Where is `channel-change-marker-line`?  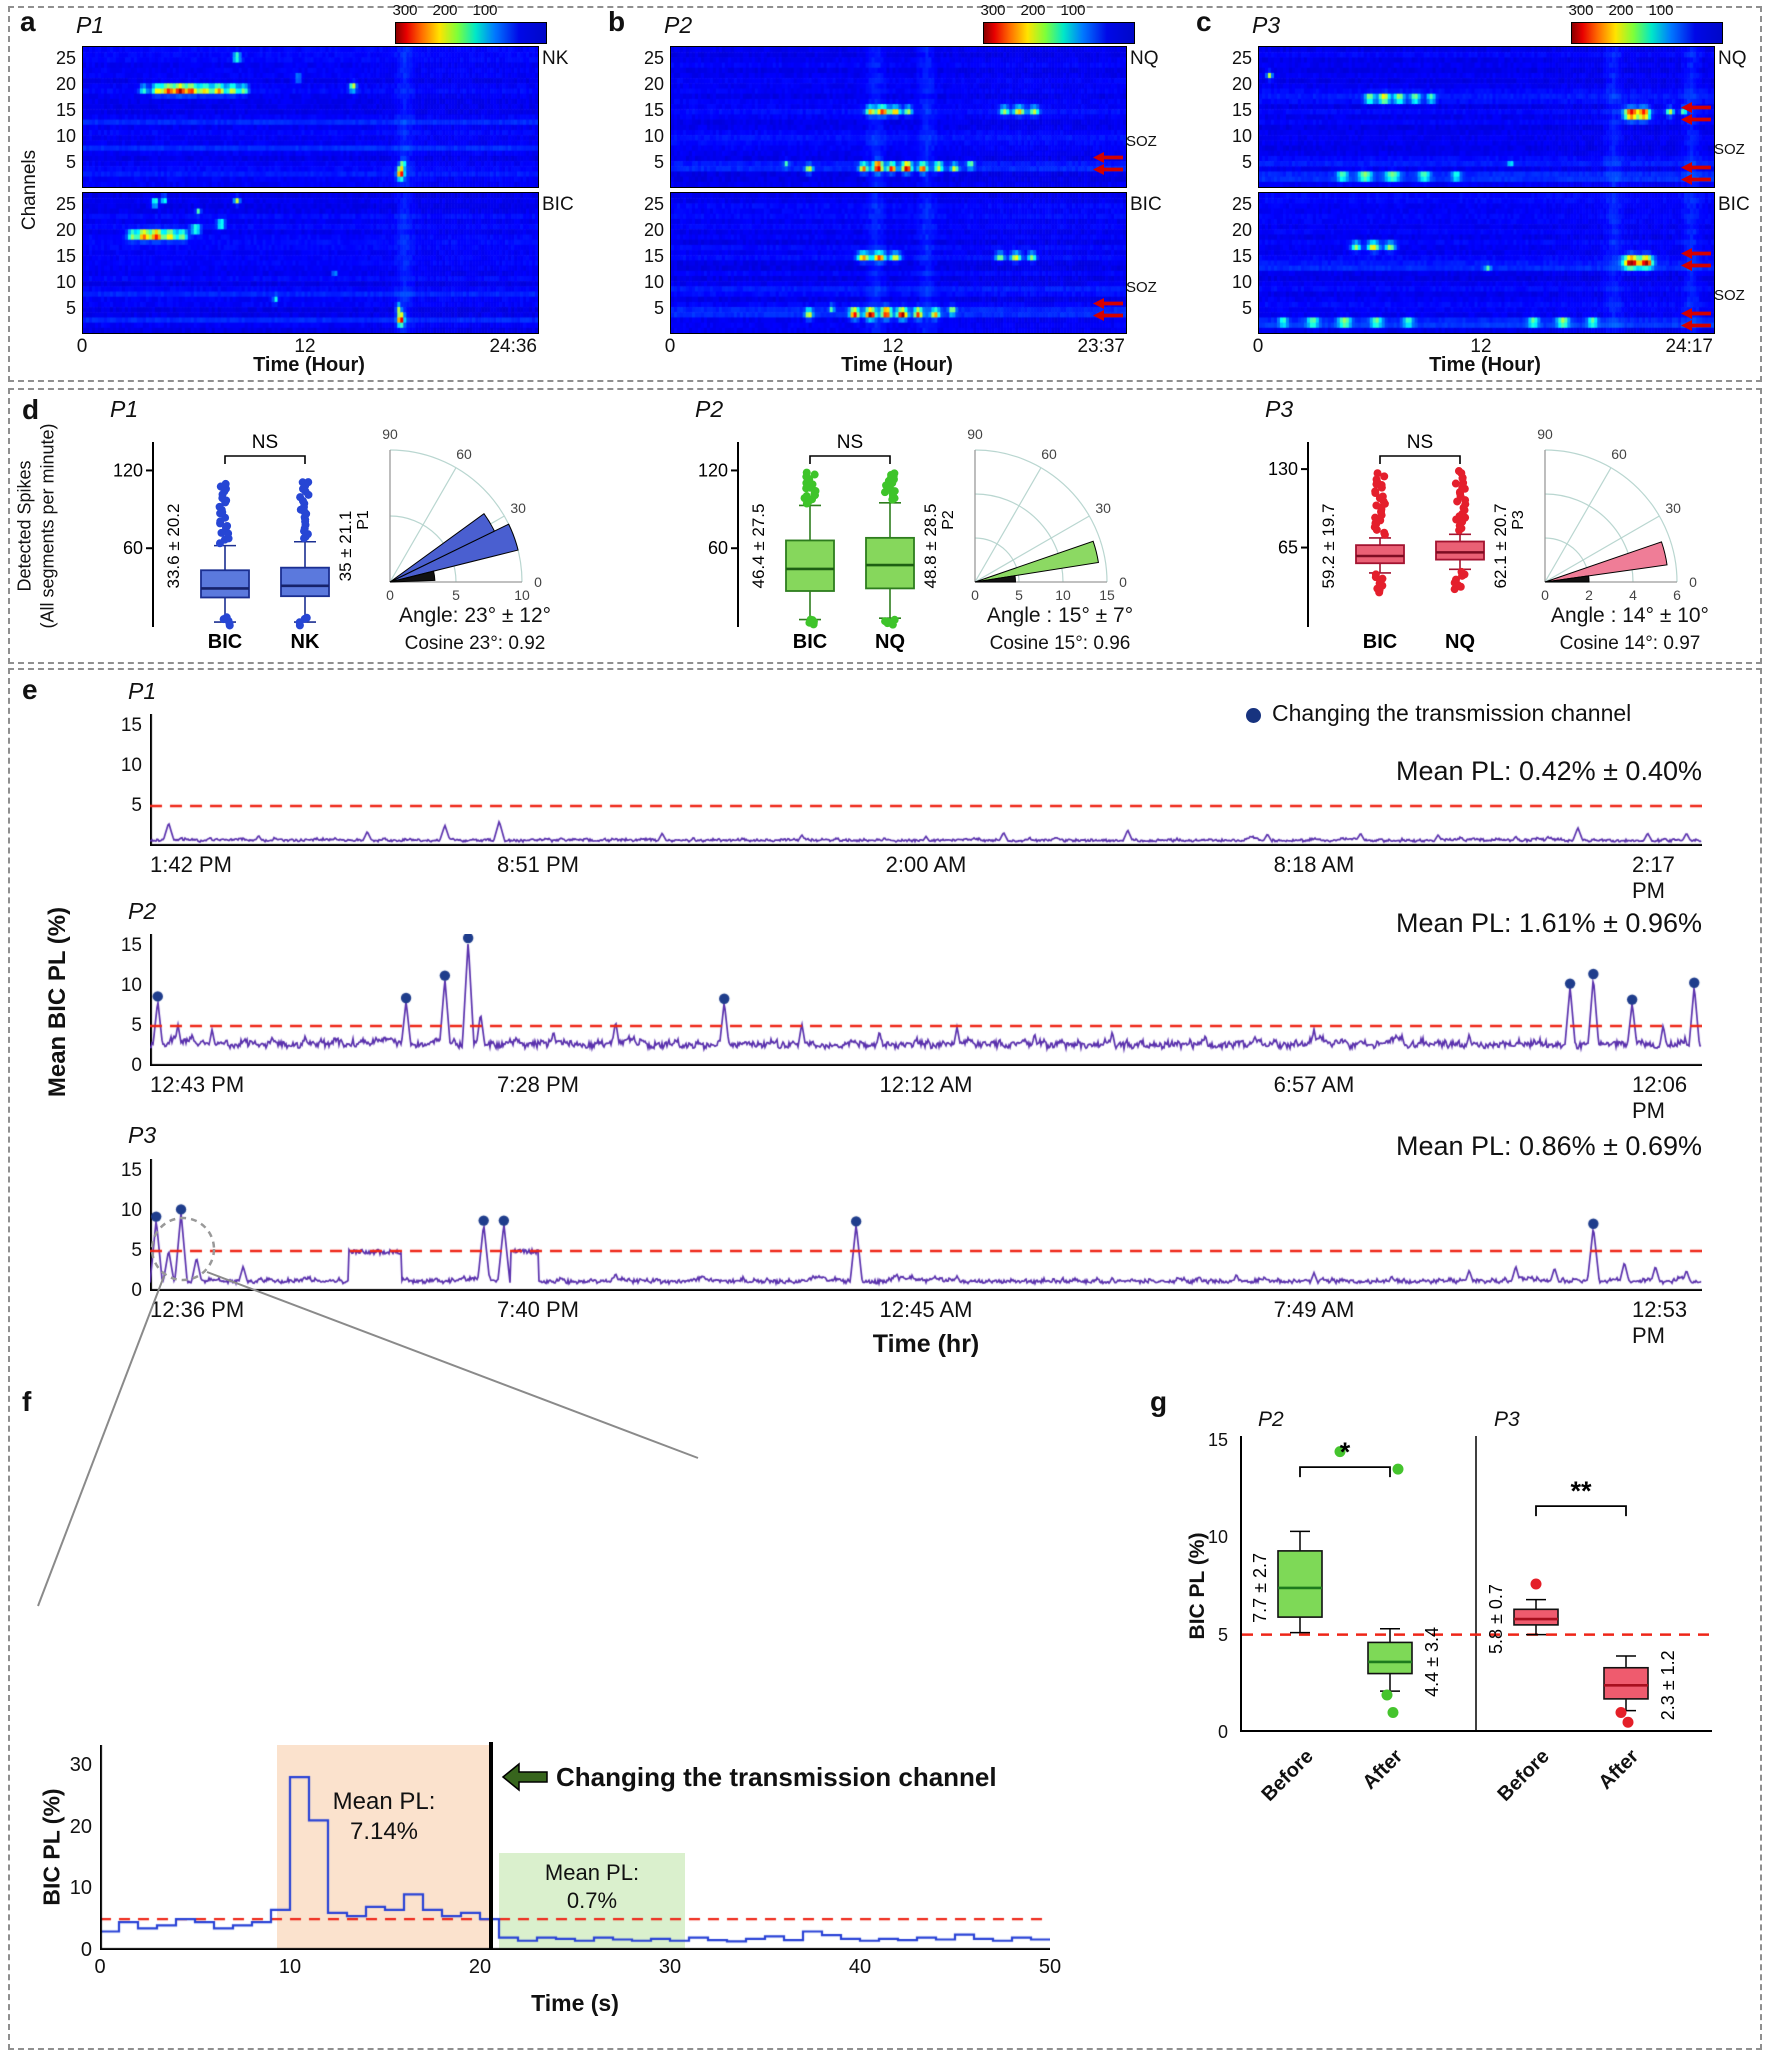 channel-change-marker-line is located at coordinates (491, 1846).